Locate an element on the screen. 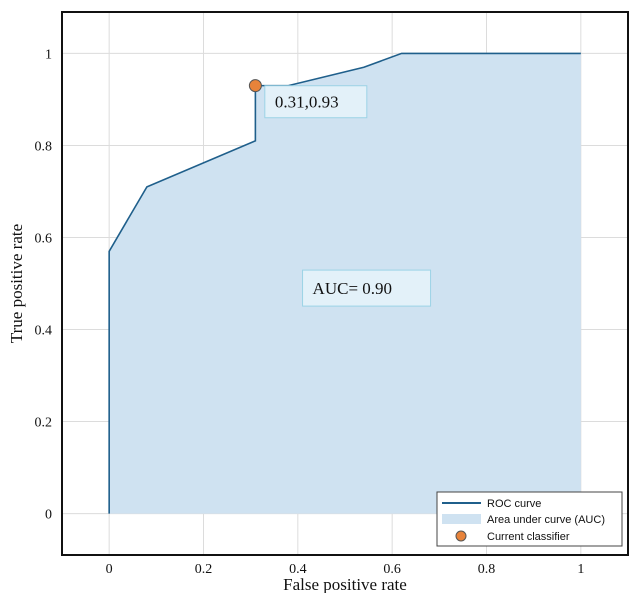 Image resolution: width=631 pixels, height=593 pixels. y-tick-labels: 0 0.2 0.4 0.6 0.8 1 is located at coordinates (44, 284).